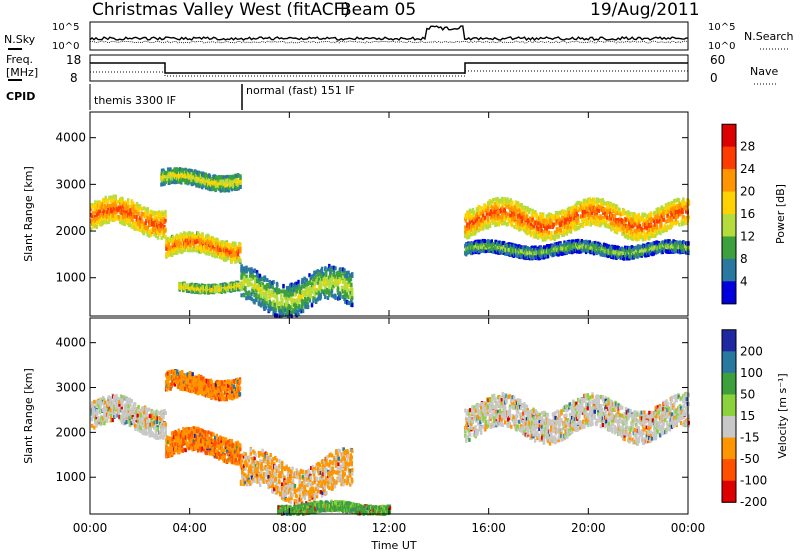 Image resolution: width=800 pixels, height=558 pixels. What do you see at coordinates (74, 78) in the screenshot?
I see `freq-tick-low: 8` at bounding box center [74, 78].